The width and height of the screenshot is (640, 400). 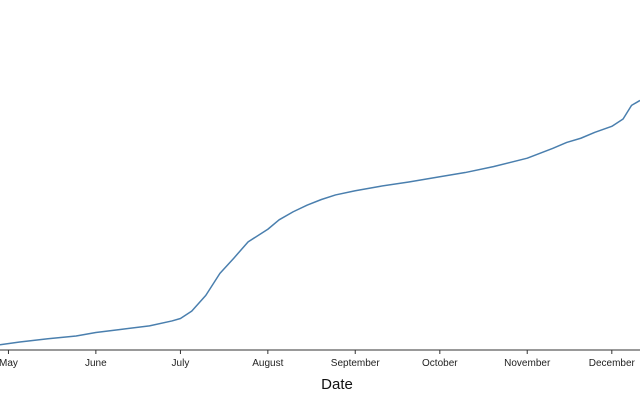 I want to click on x-tick-label: May, so click(x=9, y=363).